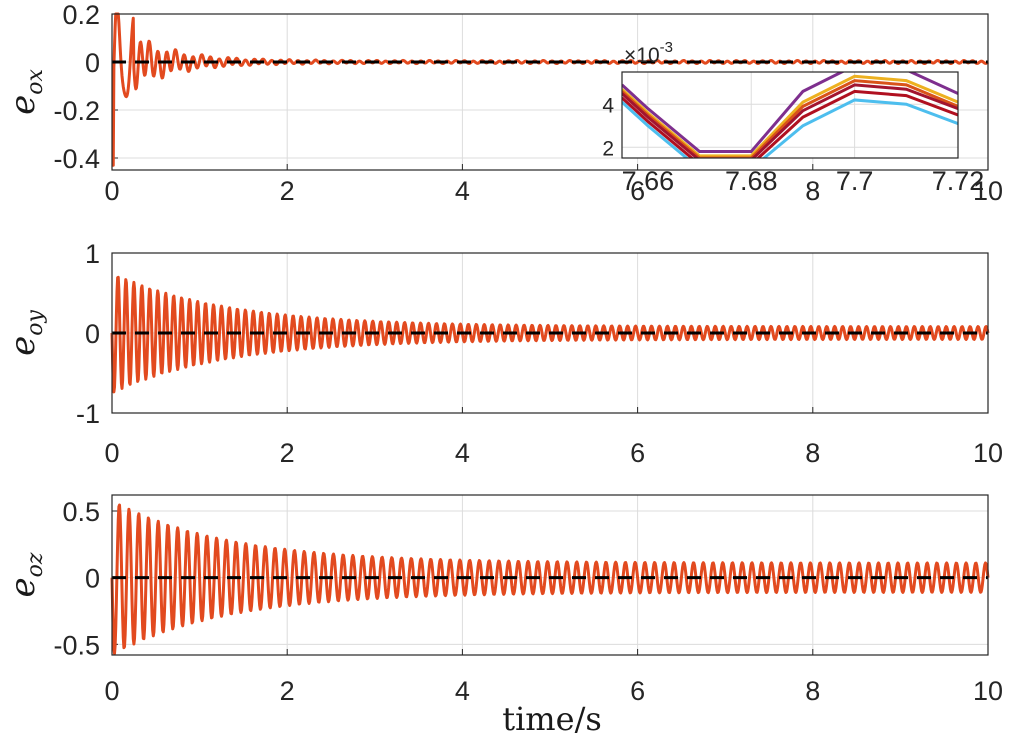 The height and width of the screenshot is (743, 1010). I want to click on y-tick-label: 0.2, so click(81, 15).